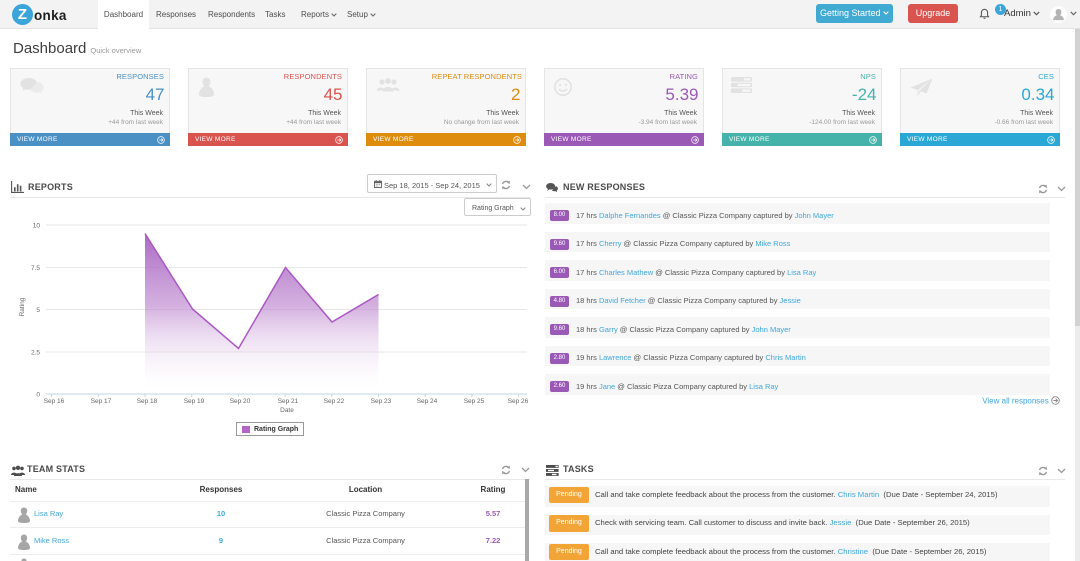  Describe the element at coordinates (194, 401) in the screenshot. I see `svg-text: Sep 19` at that location.